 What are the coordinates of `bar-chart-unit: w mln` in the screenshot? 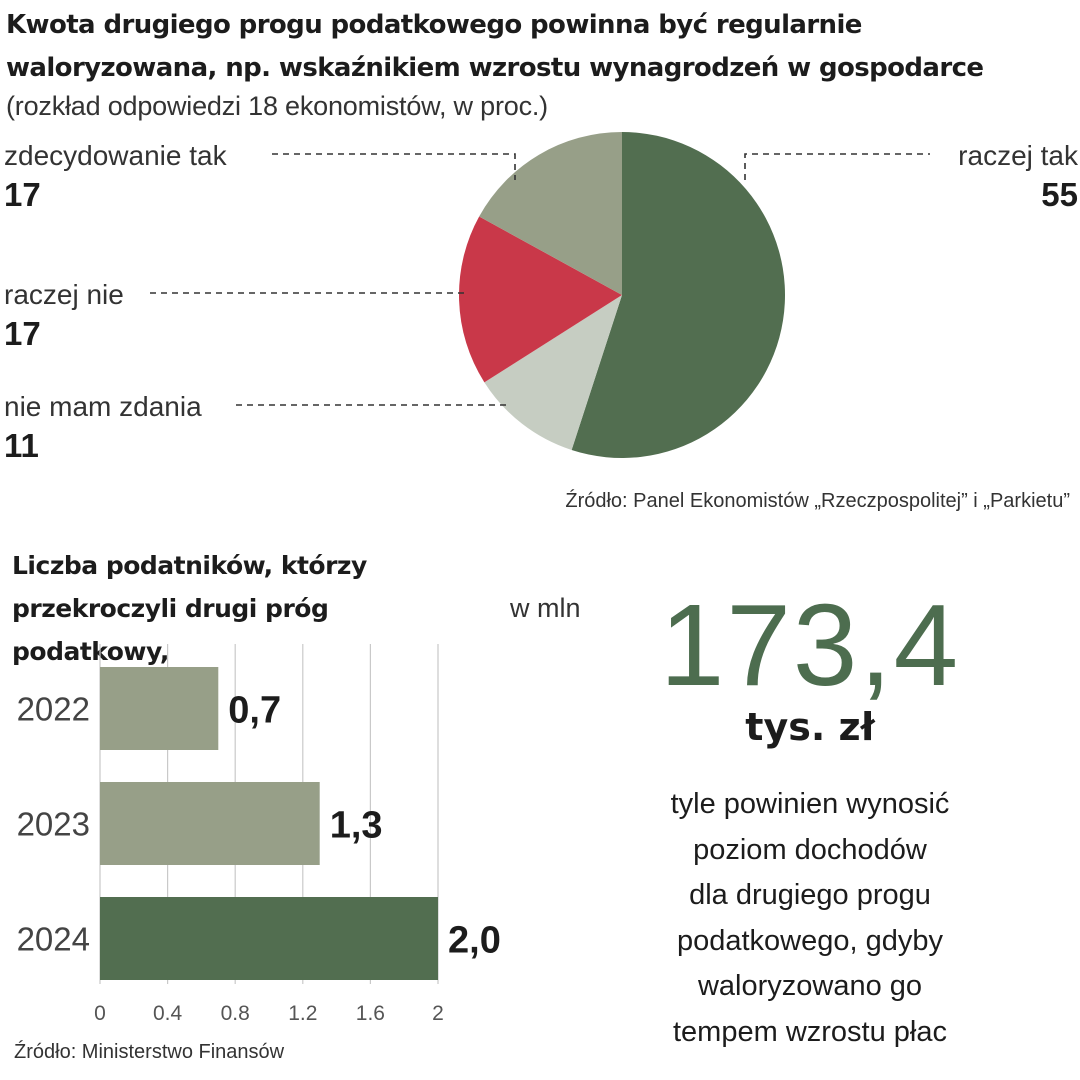 It's located at (545, 608).